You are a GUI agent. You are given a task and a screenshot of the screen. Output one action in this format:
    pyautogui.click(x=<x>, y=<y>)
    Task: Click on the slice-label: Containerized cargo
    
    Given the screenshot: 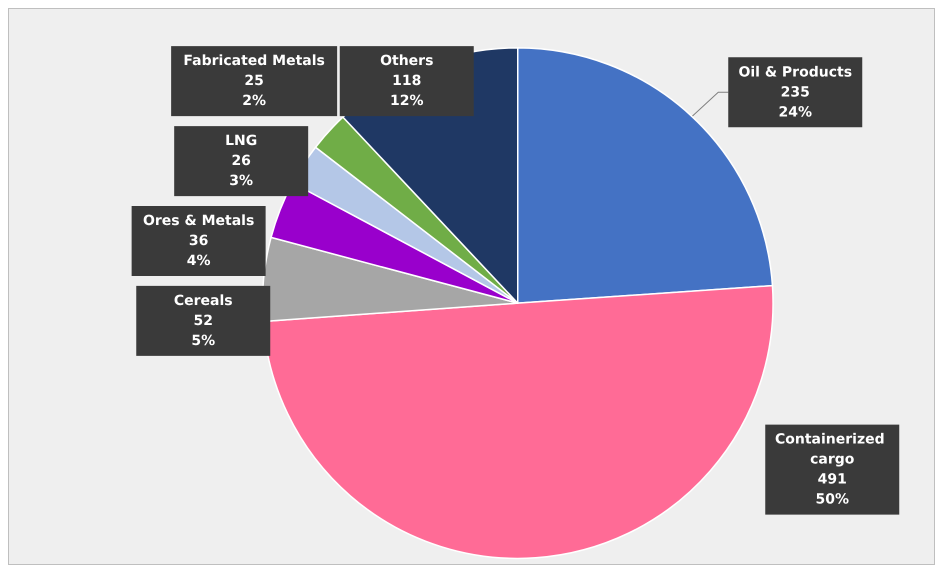 What is the action you would take?
    pyautogui.click(x=832, y=450)
    